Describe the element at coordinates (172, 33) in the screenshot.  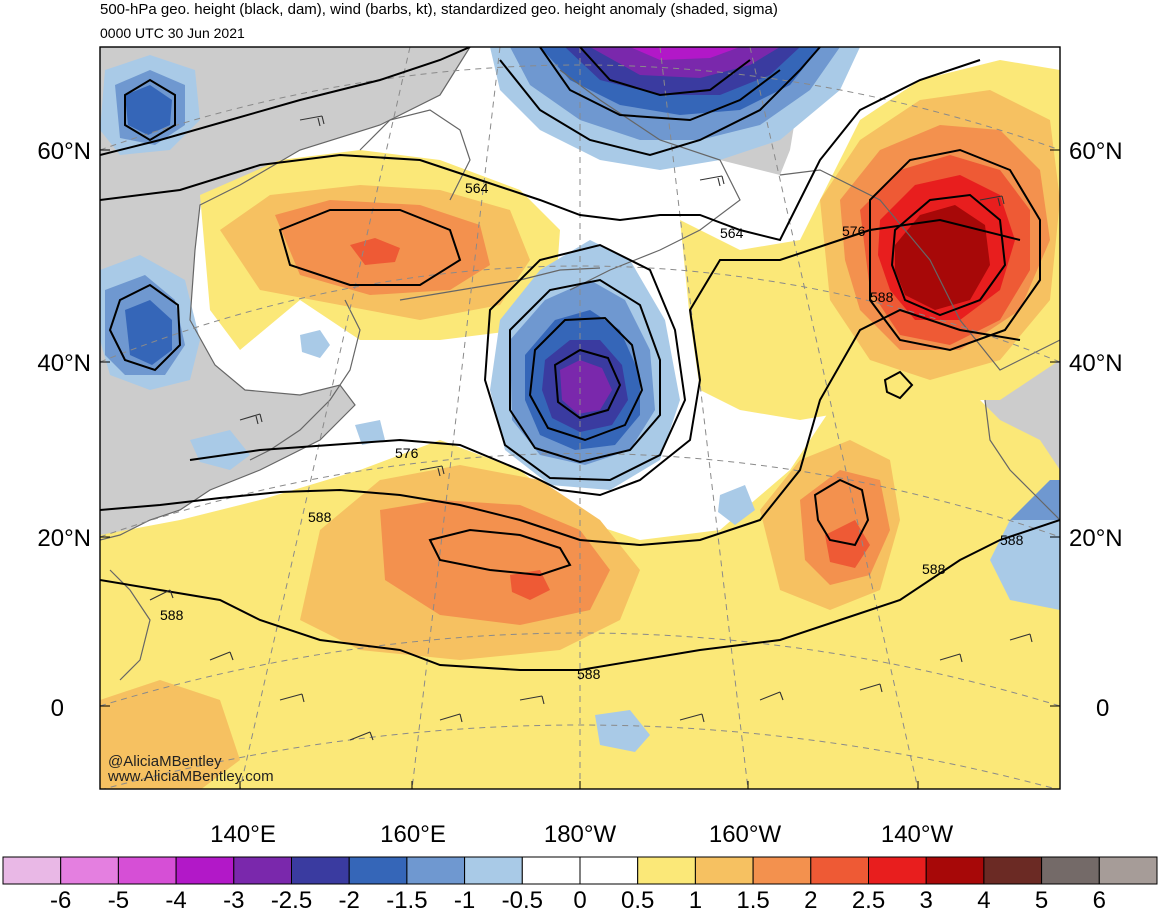
I see `valid-time: 0000 UTC 30 Jun 2021` at that location.